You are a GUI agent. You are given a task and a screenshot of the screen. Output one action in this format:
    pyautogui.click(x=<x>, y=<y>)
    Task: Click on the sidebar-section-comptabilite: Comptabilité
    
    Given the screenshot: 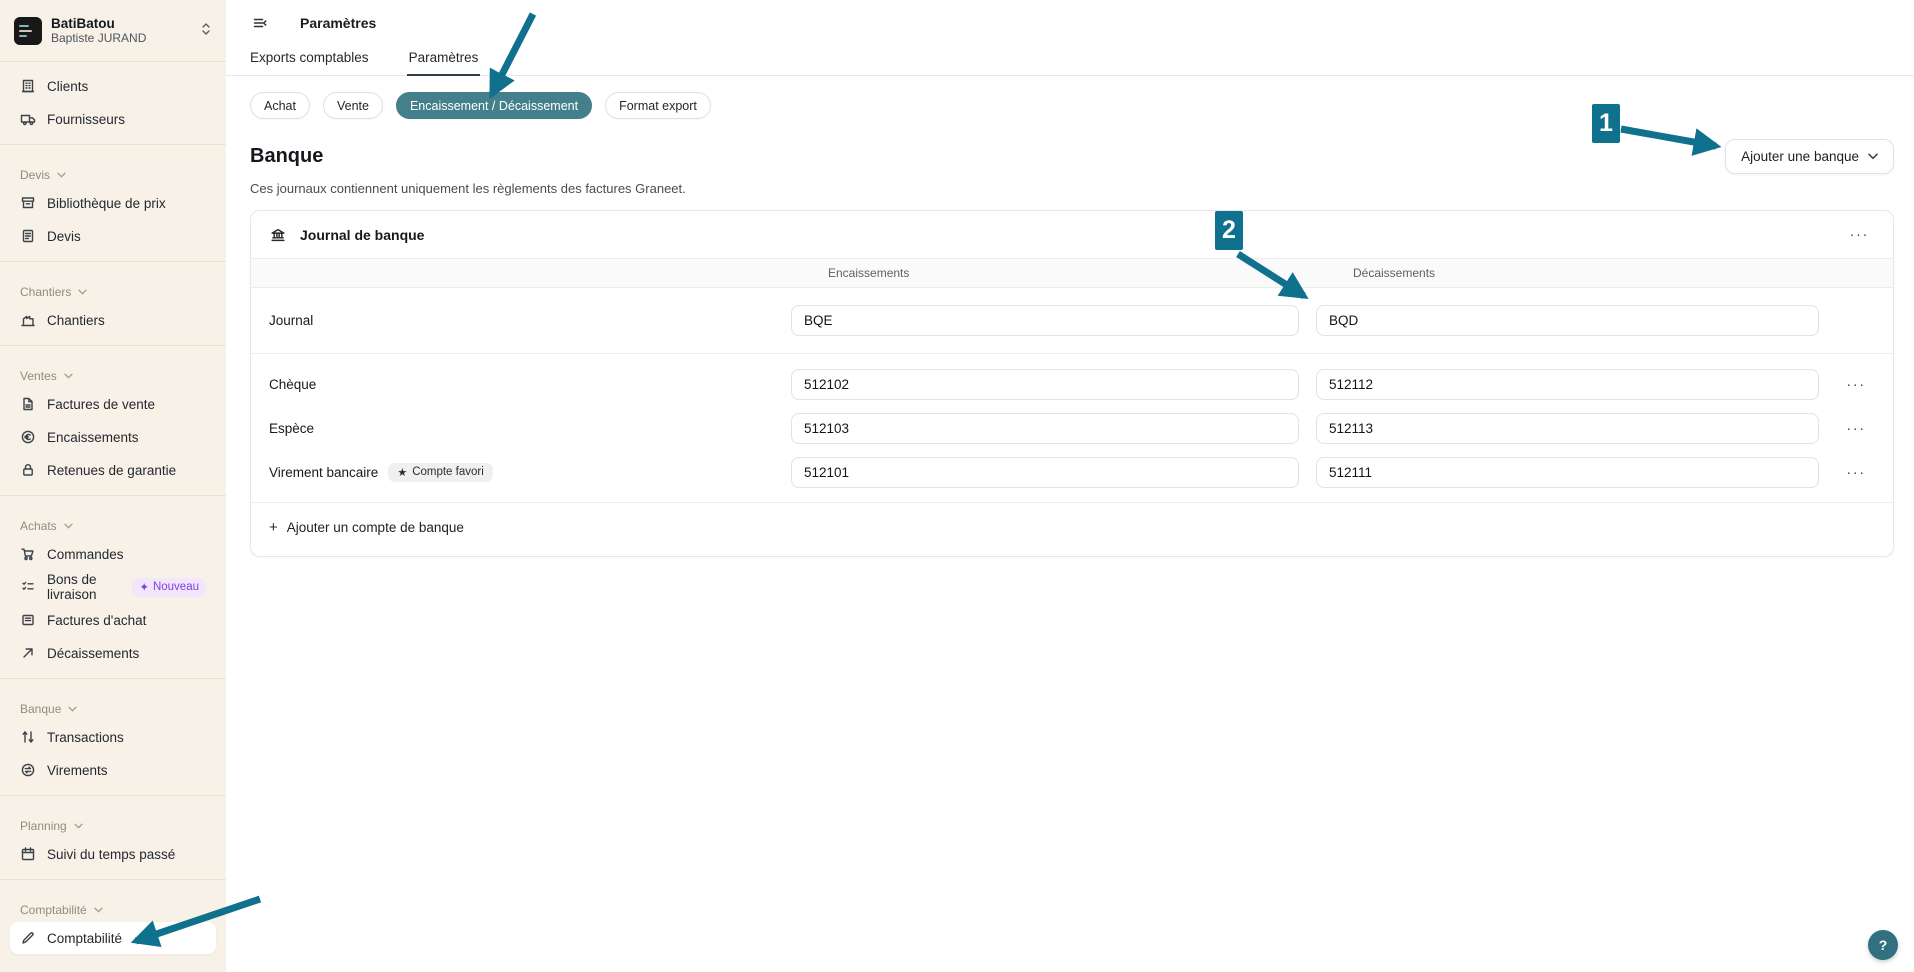 What is the action you would take?
    pyautogui.click(x=113, y=910)
    